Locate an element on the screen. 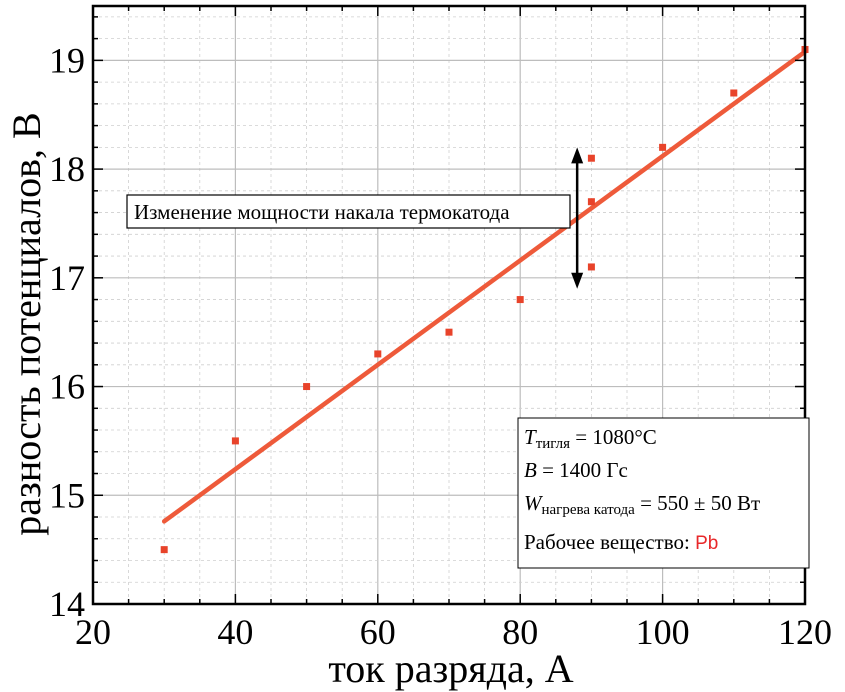 This screenshot has height=692, width=845. legend-substance-label: Рабочее вещество: is located at coordinates (609, 542).